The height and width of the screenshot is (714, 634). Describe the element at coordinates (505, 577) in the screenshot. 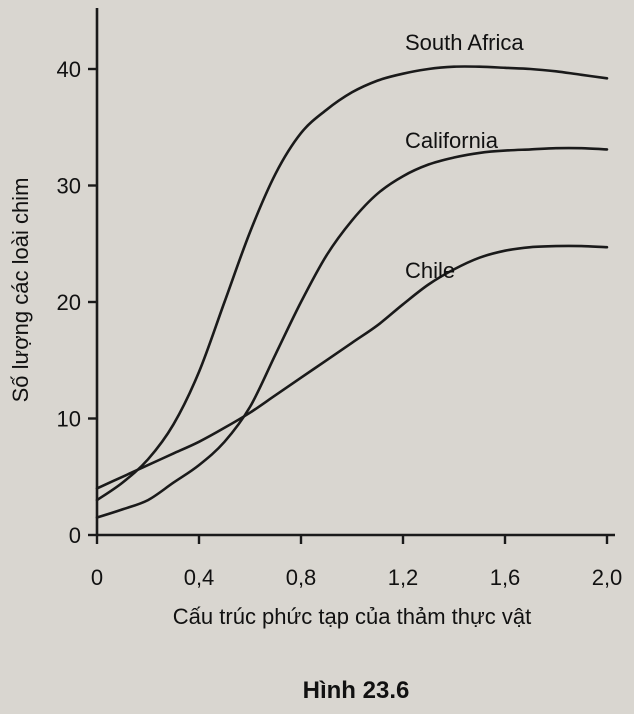

I see `x-tick-label: 1,6` at that location.